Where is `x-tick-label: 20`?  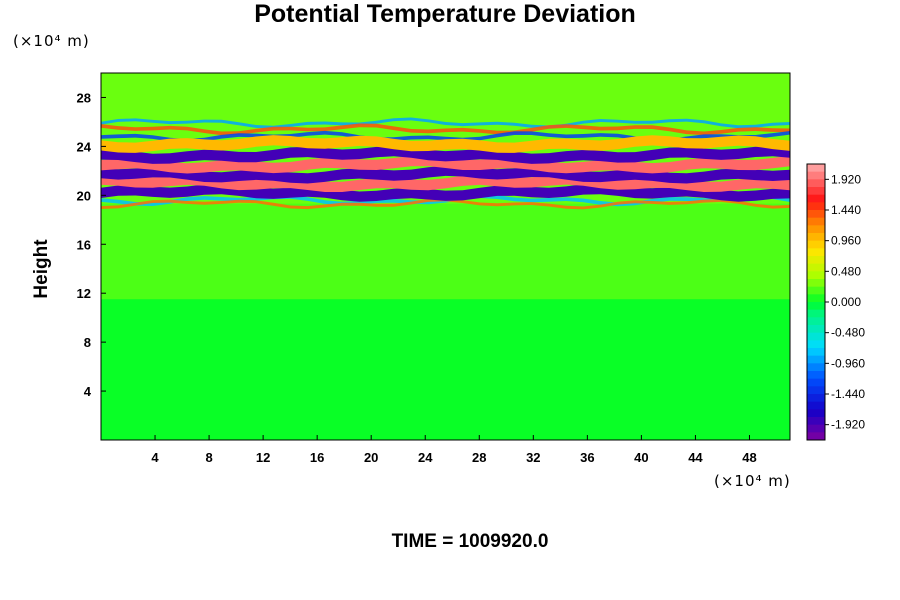
x-tick-label: 20 is located at coordinates (371, 457).